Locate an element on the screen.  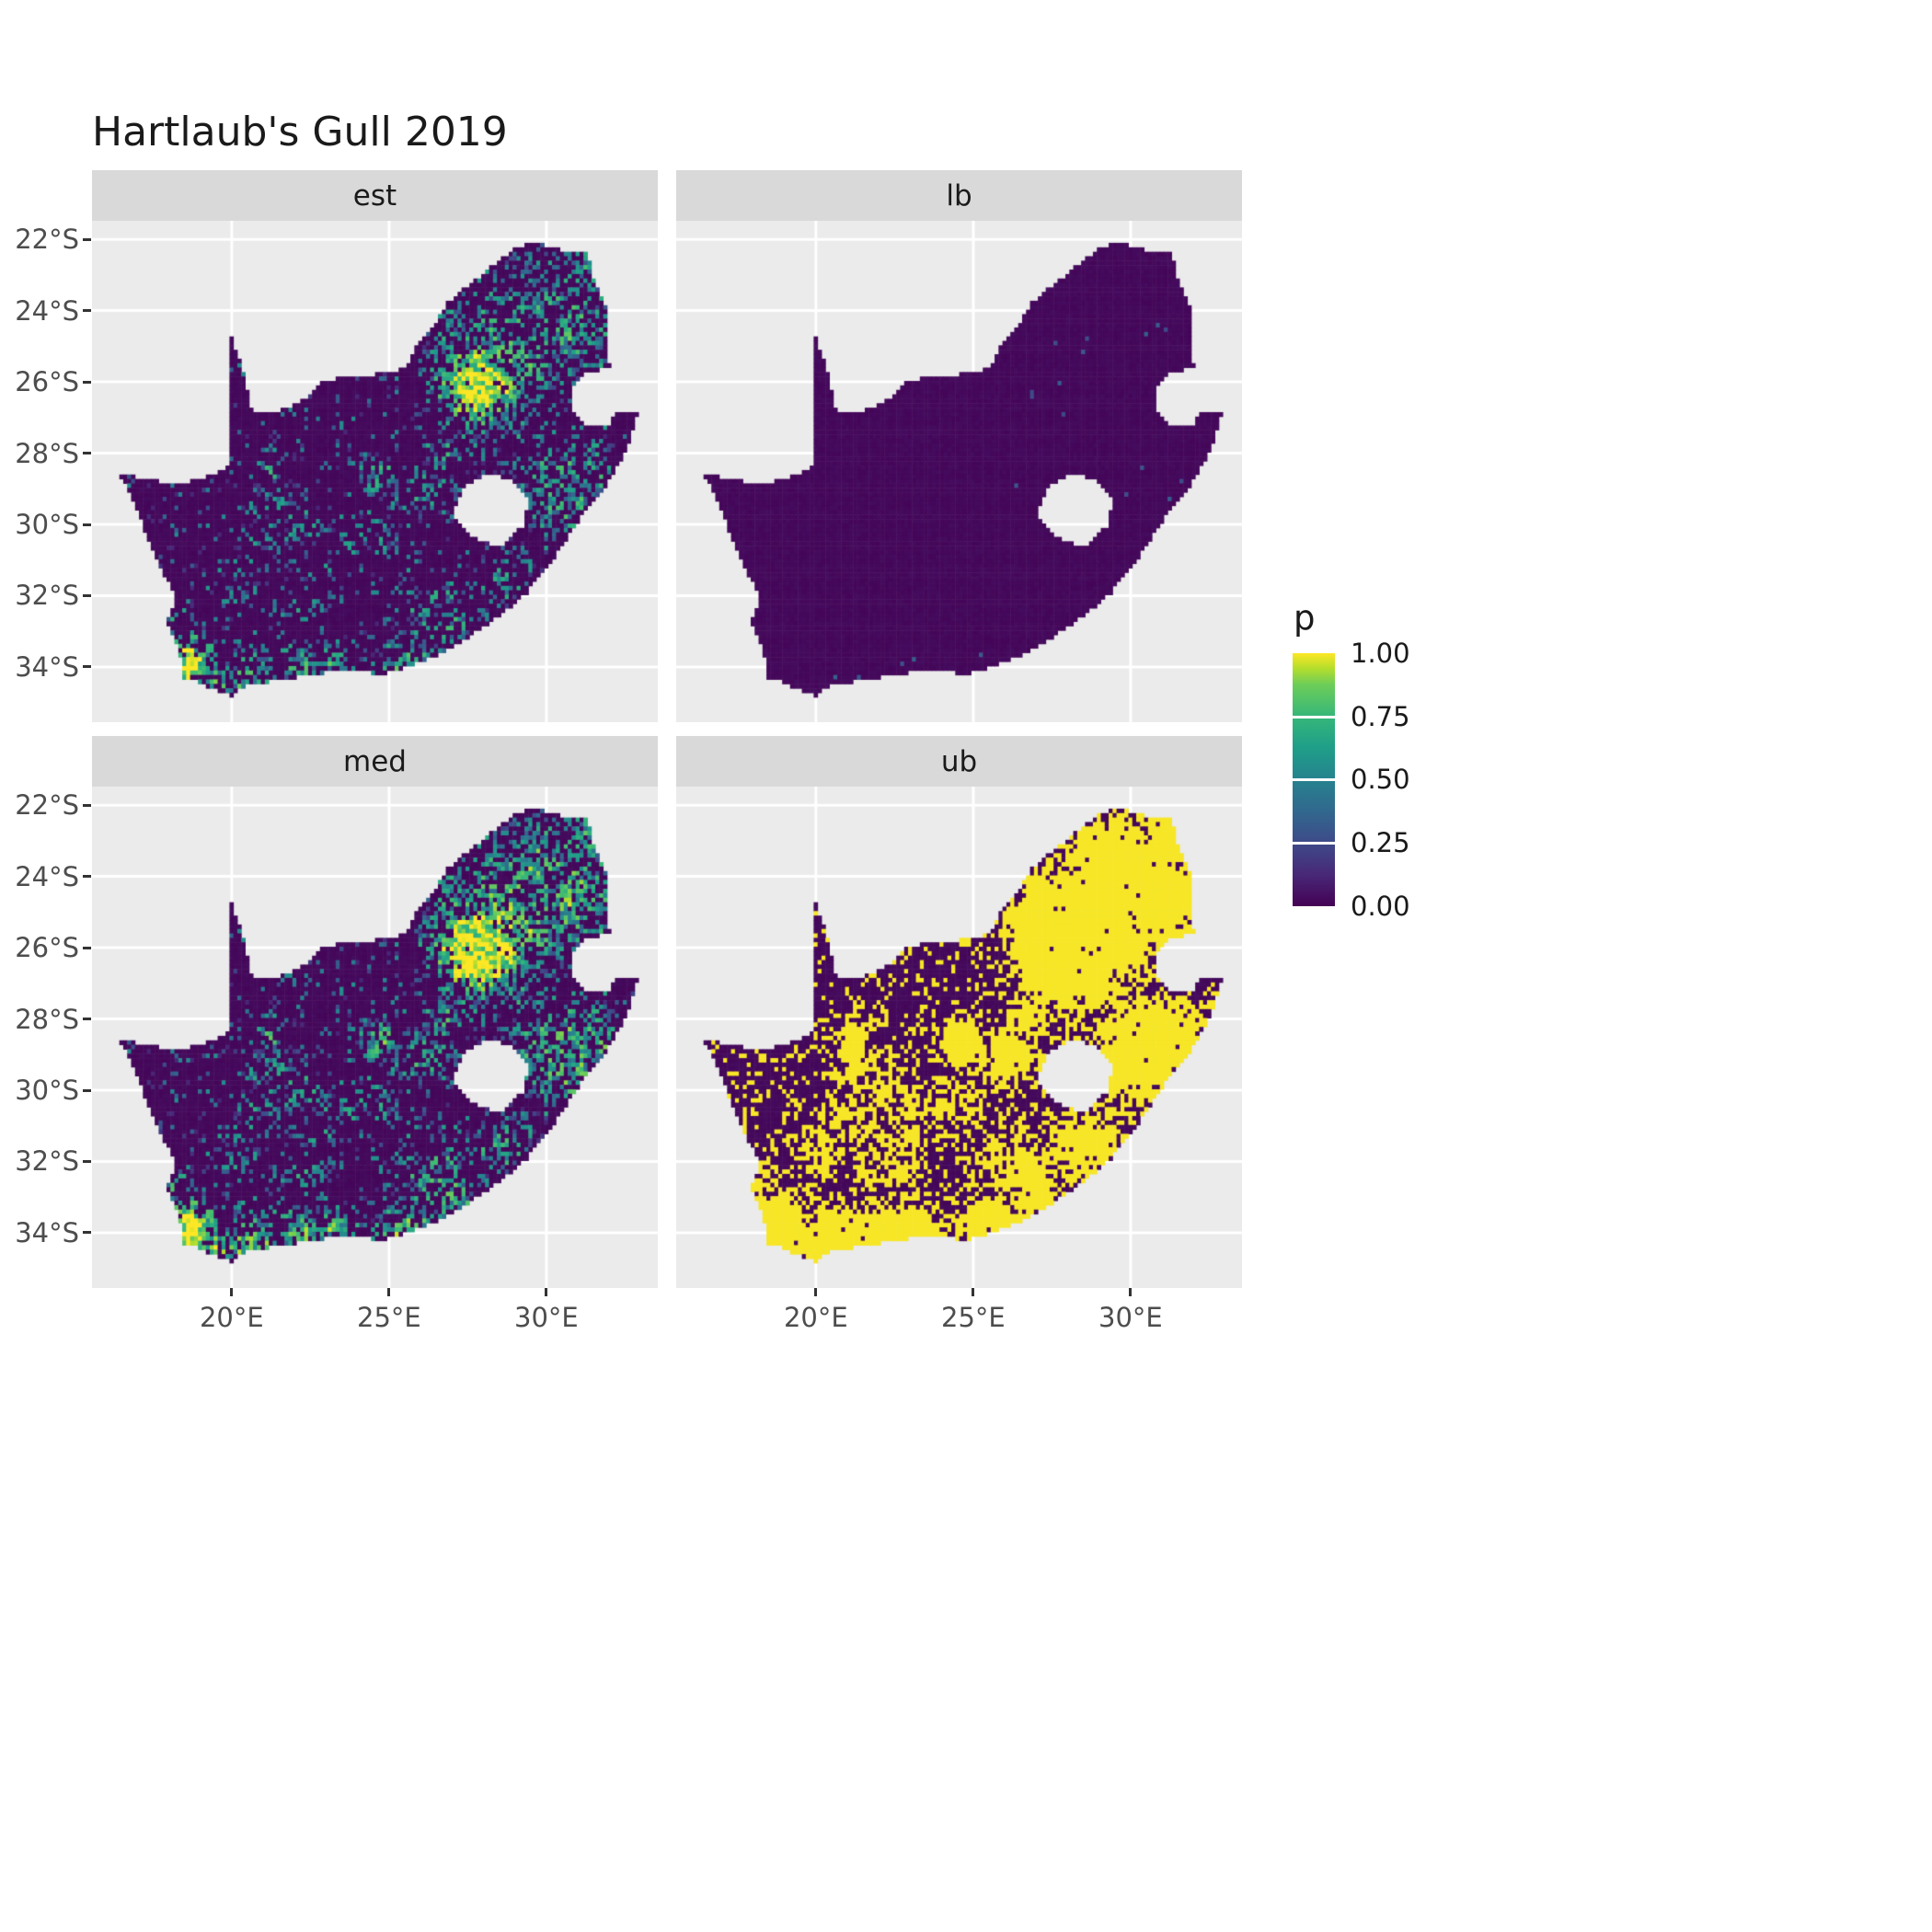
facet-strip-label-ub: ub is located at coordinates (959, 761).